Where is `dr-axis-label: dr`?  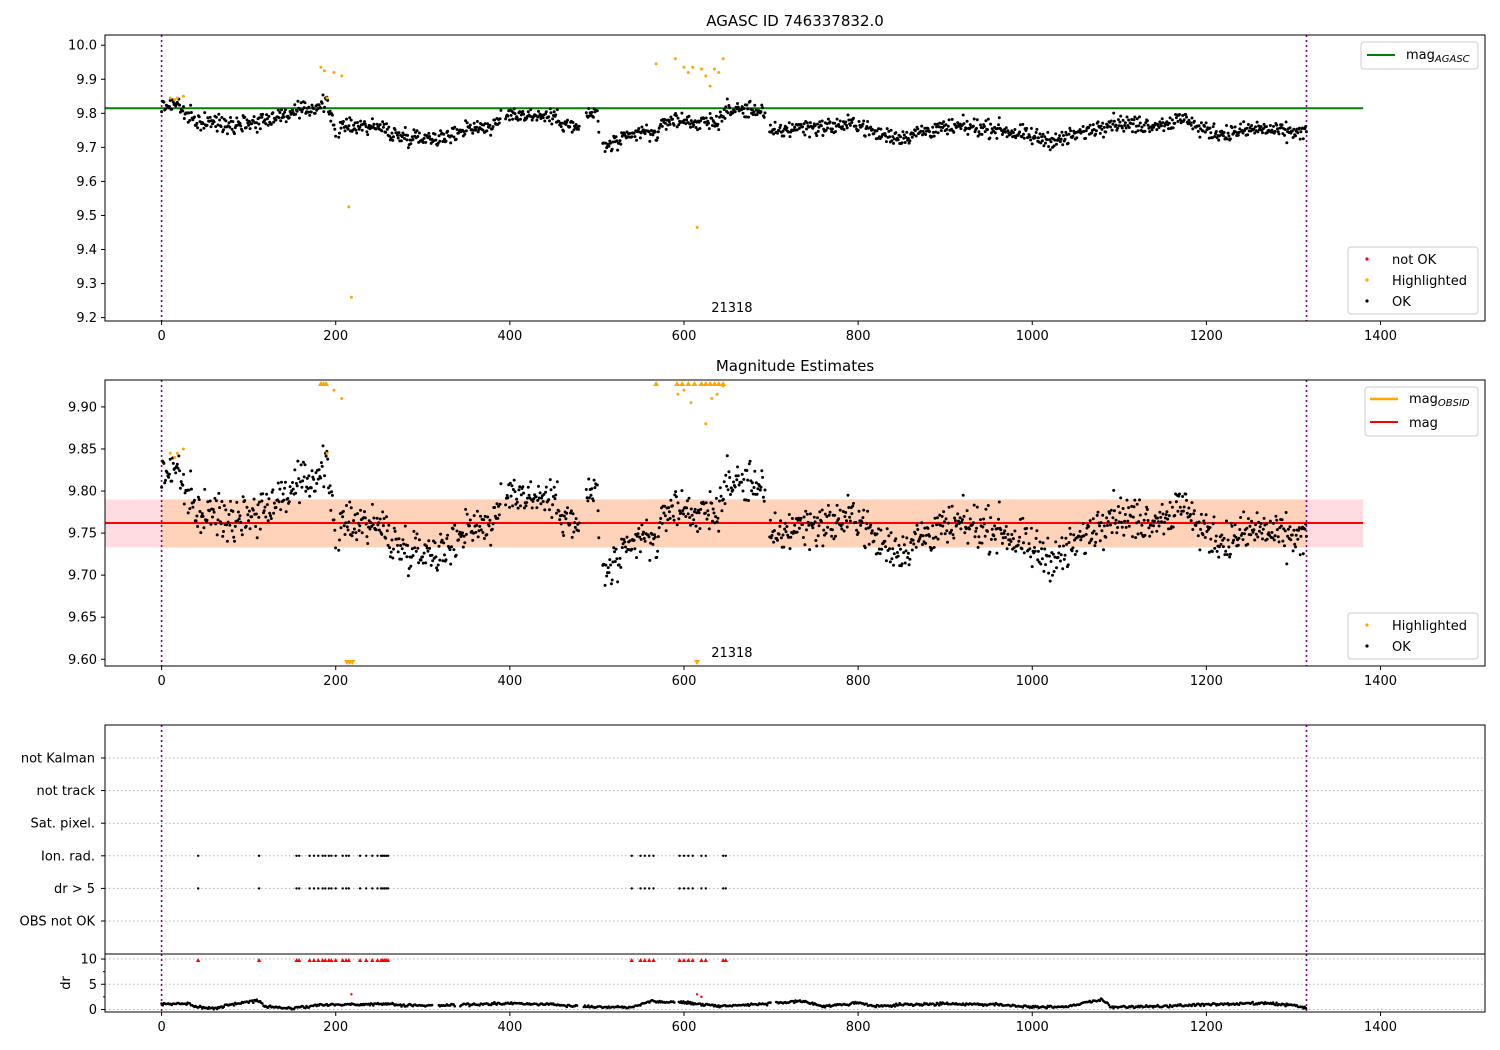
dr-axis-label: dr is located at coordinates (66, 983).